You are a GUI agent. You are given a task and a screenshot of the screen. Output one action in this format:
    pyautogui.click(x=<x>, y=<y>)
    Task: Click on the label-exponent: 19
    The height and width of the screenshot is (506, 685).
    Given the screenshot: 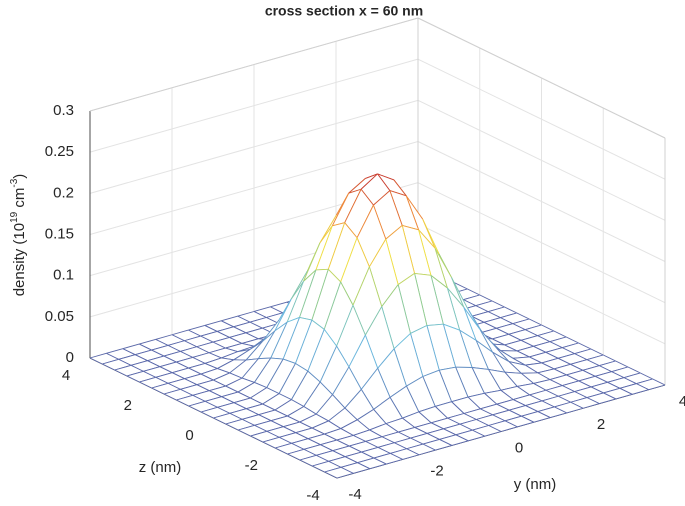 What is the action you would take?
    pyautogui.click(x=14, y=217)
    